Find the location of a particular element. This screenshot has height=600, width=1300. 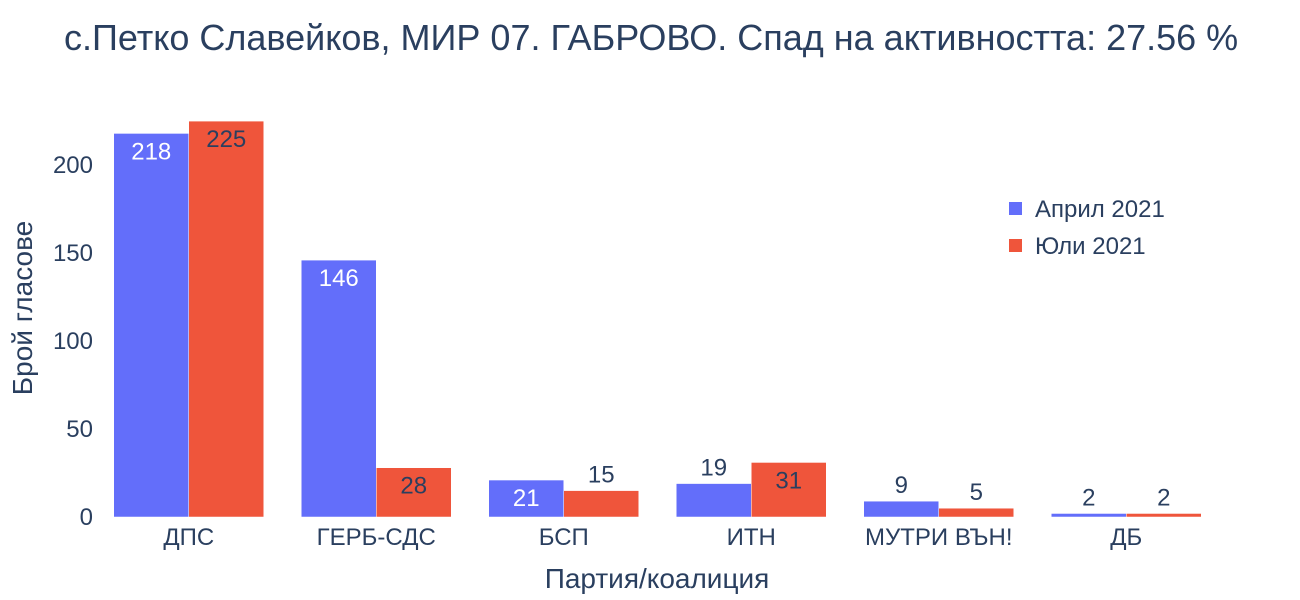

x-axis-ticks: ДПС ГЕРБ-СДС БСП ИТН МУТРИ ВЪН! ДБ is located at coordinates (652, 537).